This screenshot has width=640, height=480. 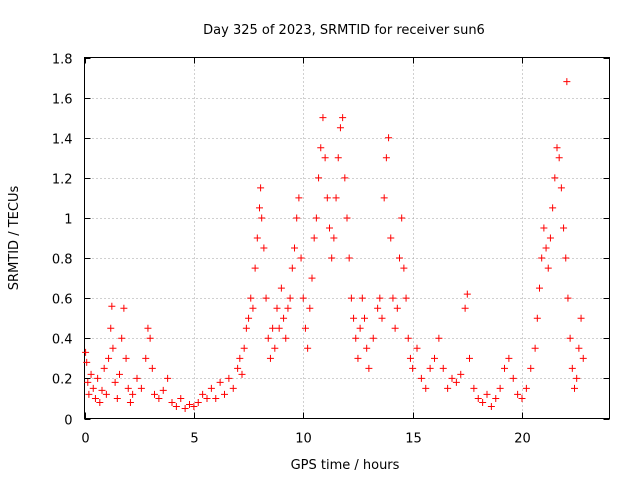 I want to click on x-tick-label: 5, so click(x=194, y=439).